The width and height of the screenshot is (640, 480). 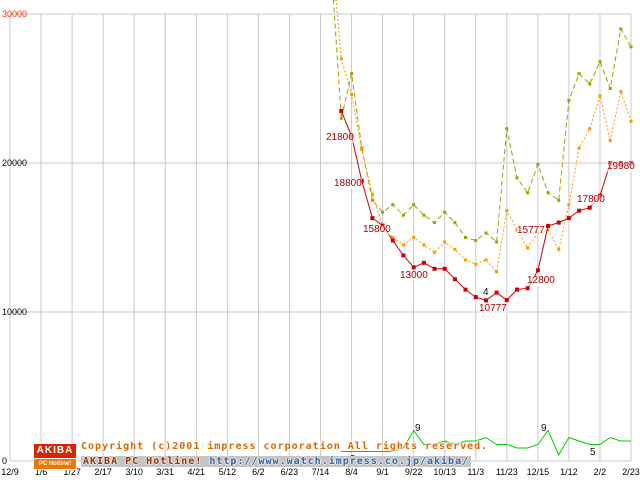 What do you see at coordinates (55, 464) in the screenshot?
I see `akiba-logo-bottom-text: PC Hotline!` at bounding box center [55, 464].